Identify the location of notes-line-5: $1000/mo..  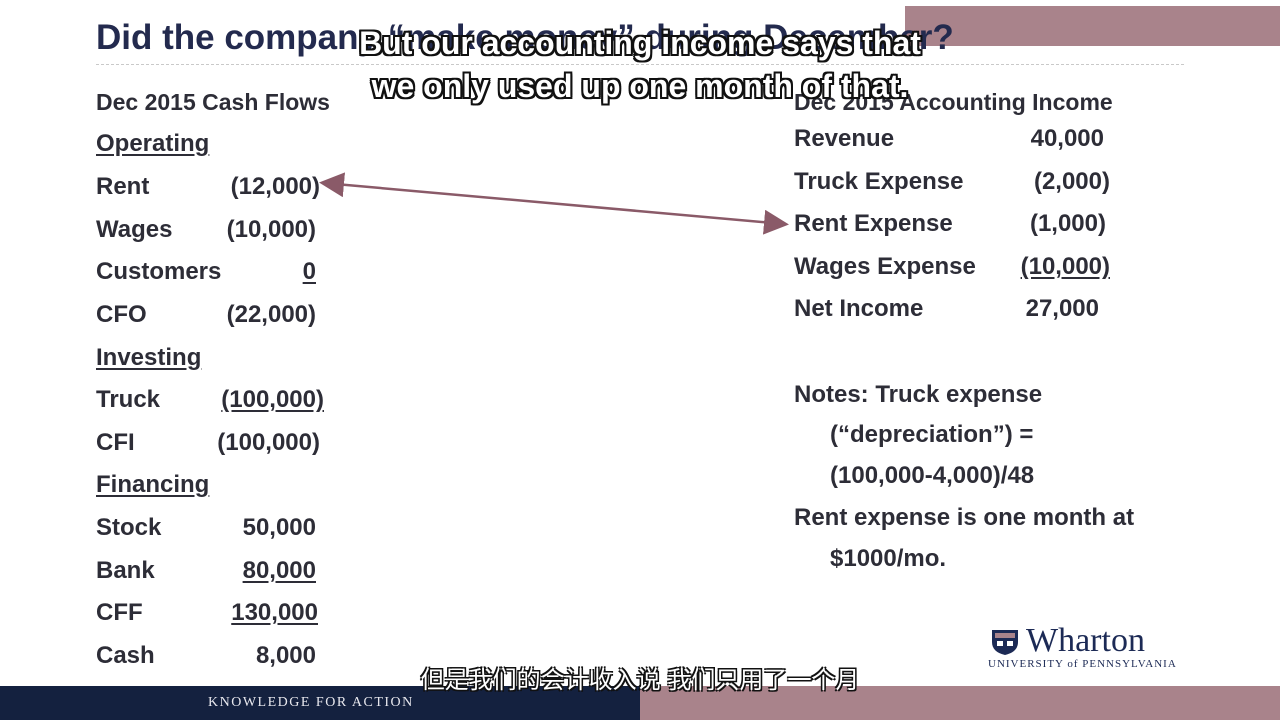
(888, 558).